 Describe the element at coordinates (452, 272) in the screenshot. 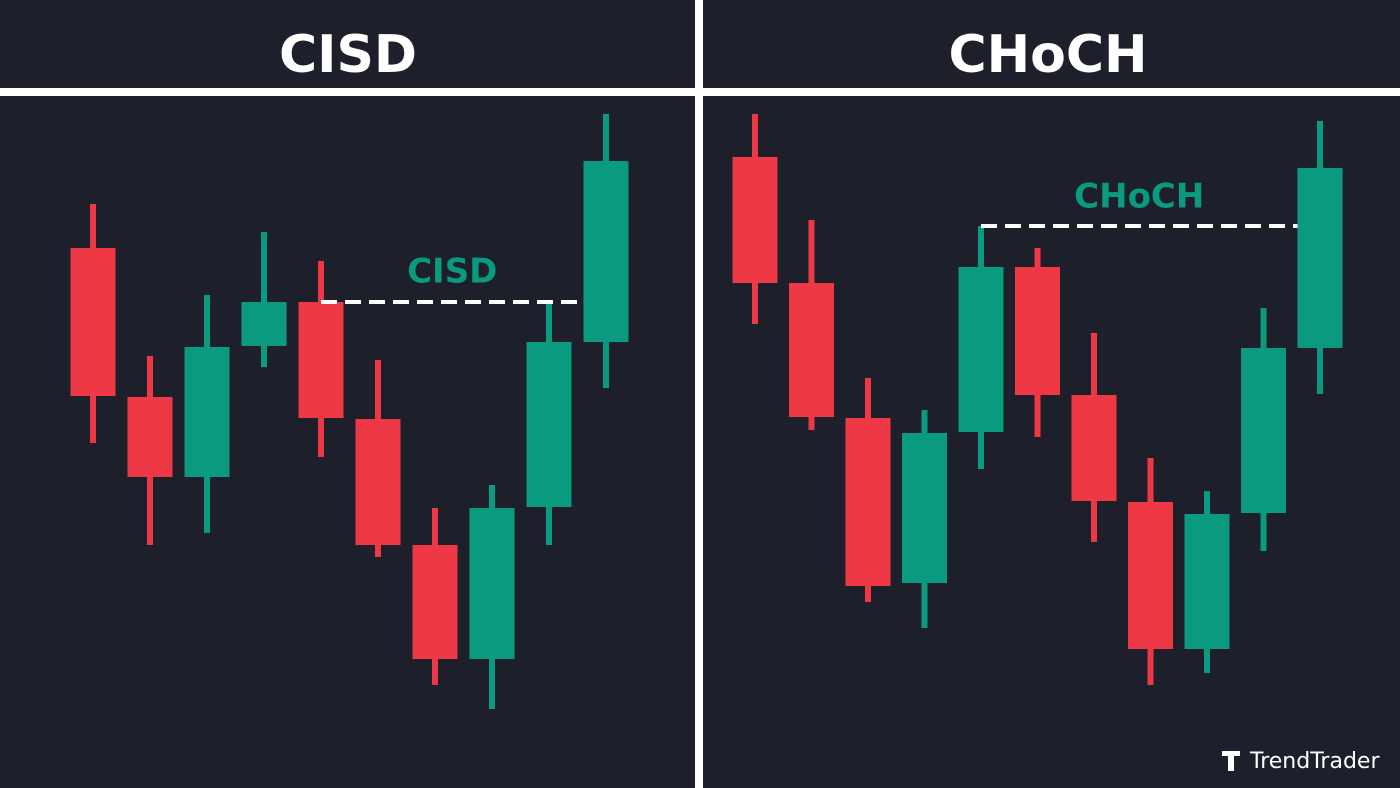

I see `annotation: CISD` at that location.